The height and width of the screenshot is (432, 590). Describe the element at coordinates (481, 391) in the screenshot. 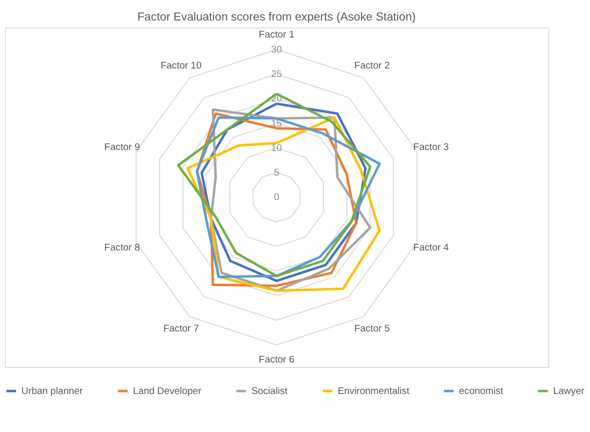

I see `legend-label: economist` at that location.